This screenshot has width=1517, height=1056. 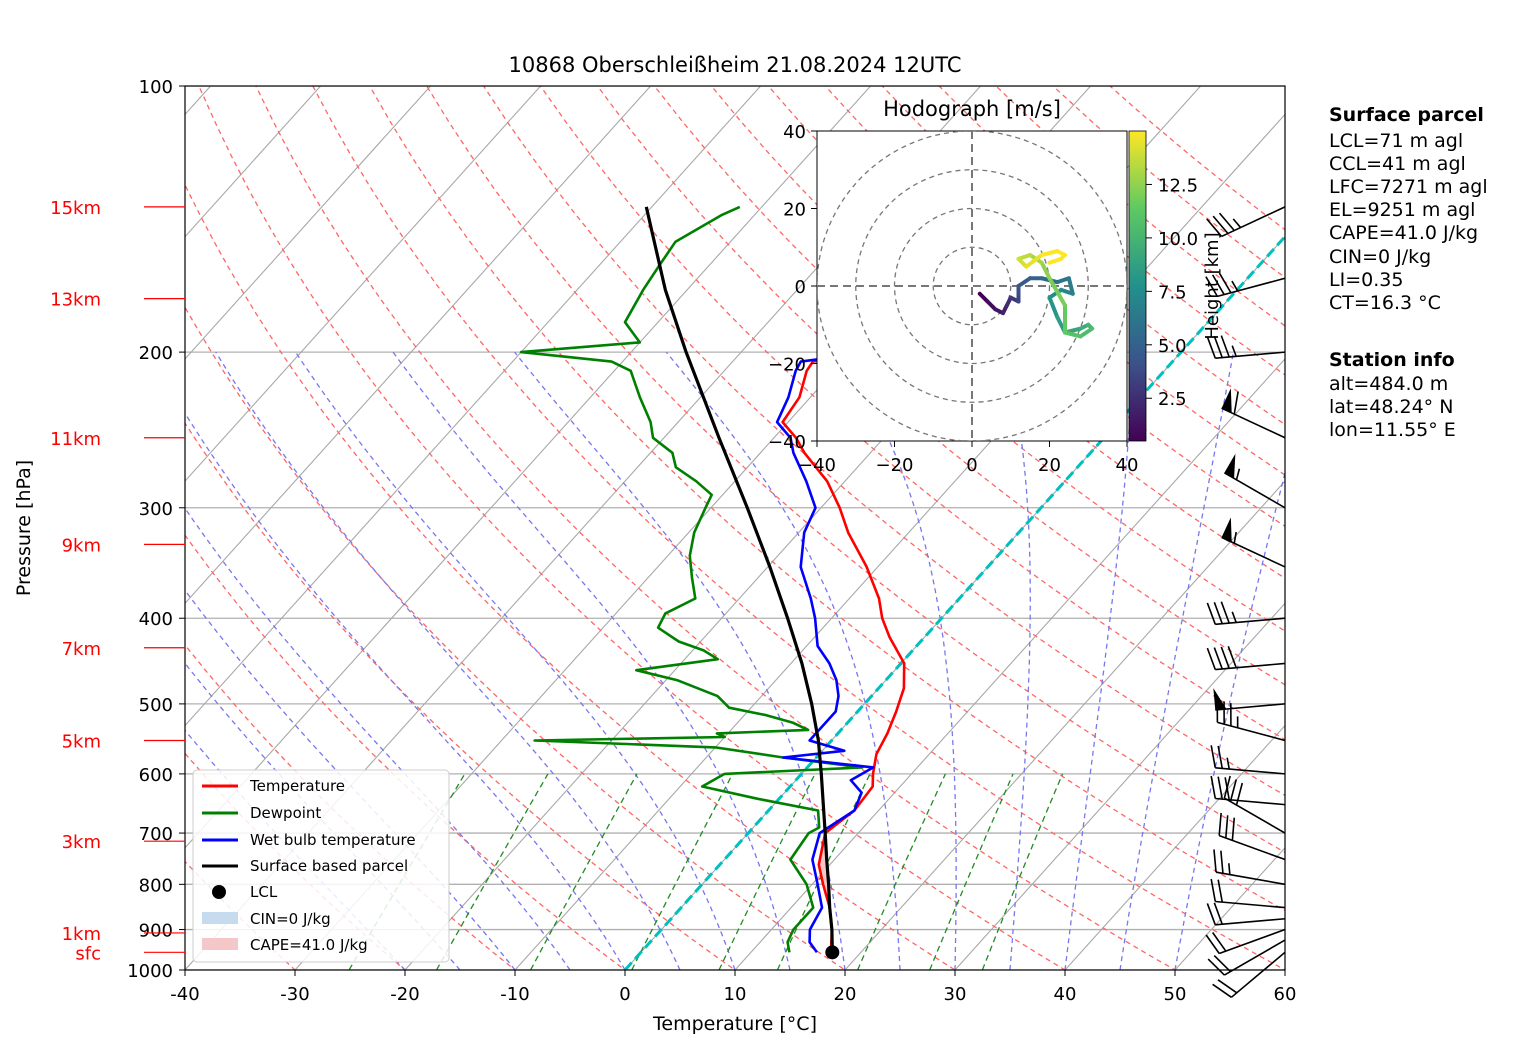 What do you see at coordinates (1392, 430) in the screenshot?
I see `station-info-line: lon=11.55° E` at bounding box center [1392, 430].